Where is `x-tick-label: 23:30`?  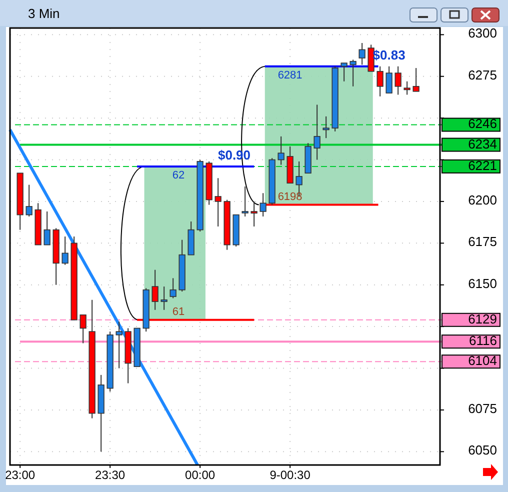 x-tick-label: 23:30 is located at coordinates (110, 475).